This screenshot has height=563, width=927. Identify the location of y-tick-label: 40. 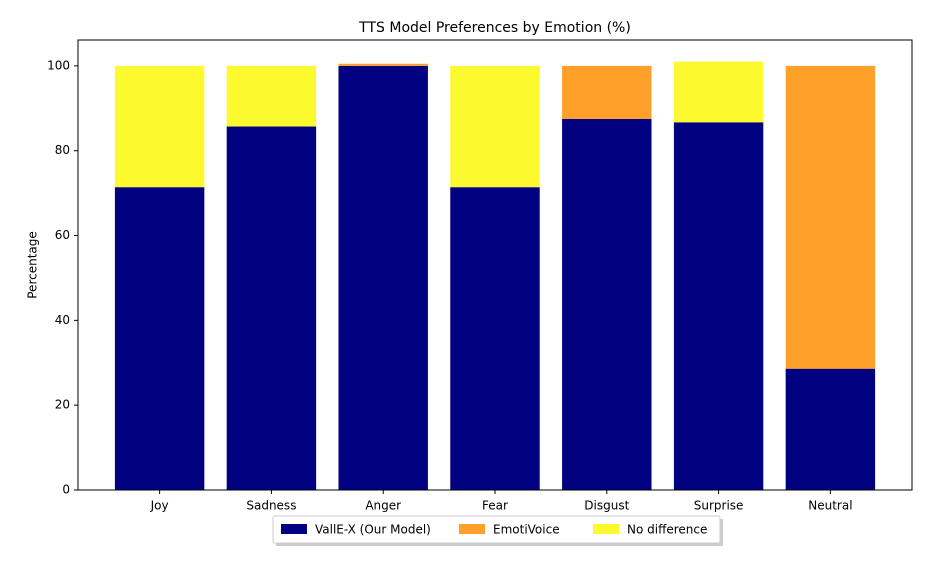
(62, 320).